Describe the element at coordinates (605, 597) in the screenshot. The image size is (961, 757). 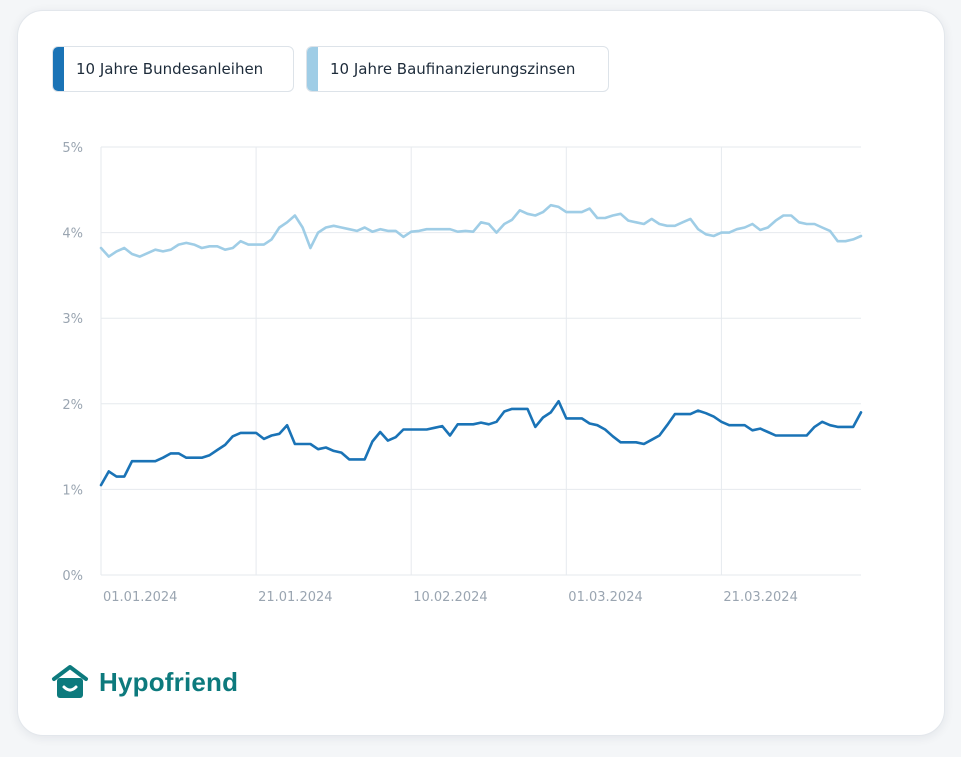
I see `x-tick-label: 01.03.2024` at that location.